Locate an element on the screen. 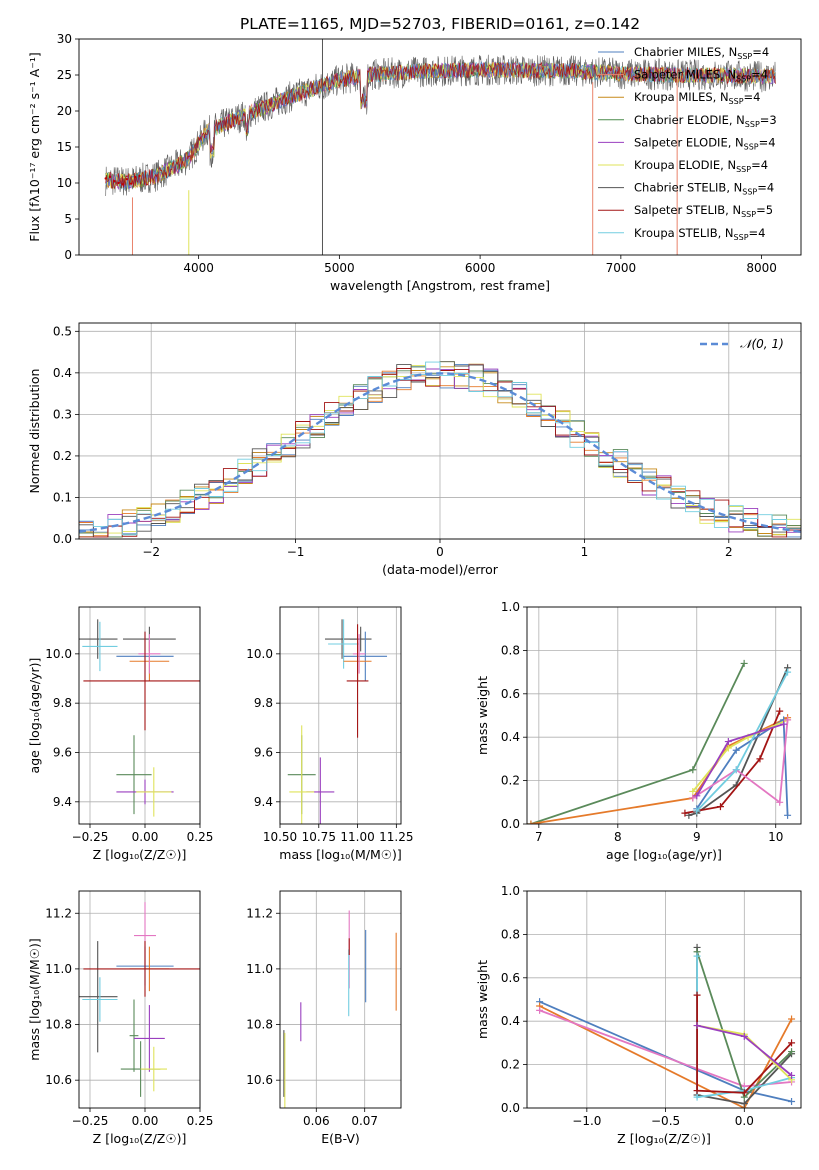 The width and height of the screenshot is (819, 1170). residuals-ytick-label: 0.1 is located at coordinates (62, 497).